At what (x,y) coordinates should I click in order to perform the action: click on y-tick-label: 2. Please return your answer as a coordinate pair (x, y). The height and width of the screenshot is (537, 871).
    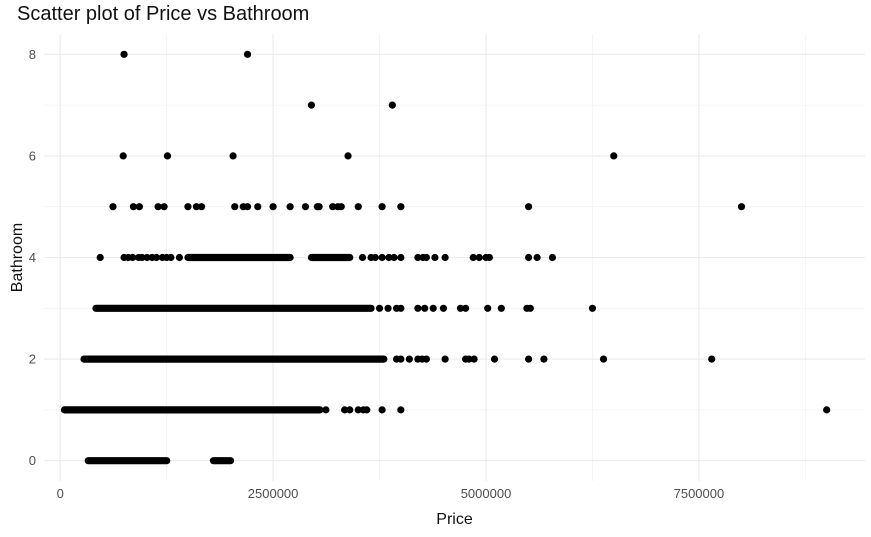
    Looking at the image, I should click on (32, 359).